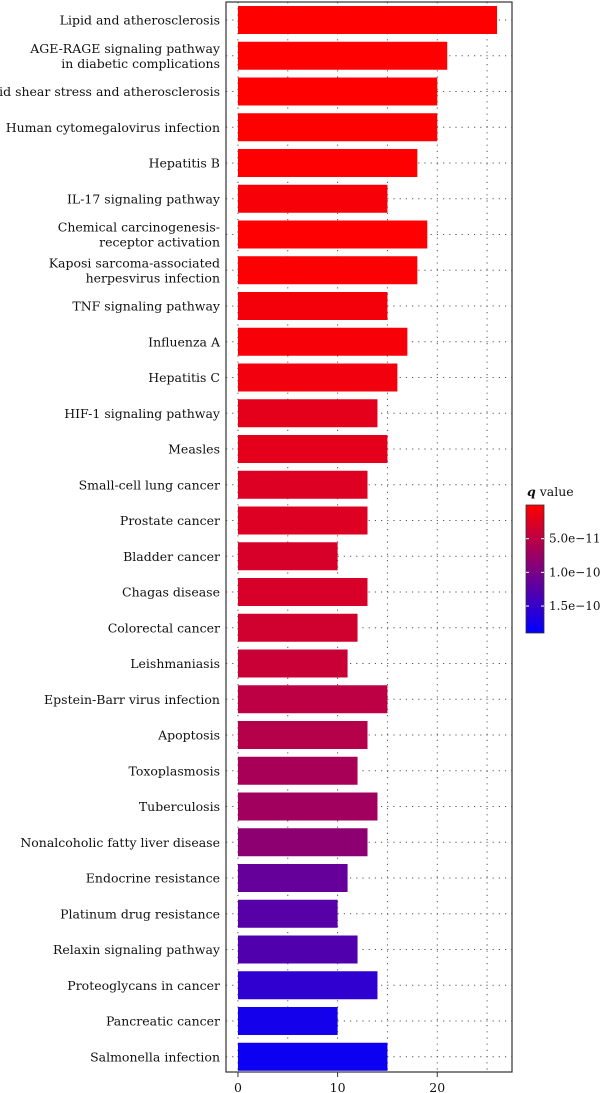  Describe the element at coordinates (149, 484) in the screenshot. I see `category-label: Small-cell lung cancer` at that location.